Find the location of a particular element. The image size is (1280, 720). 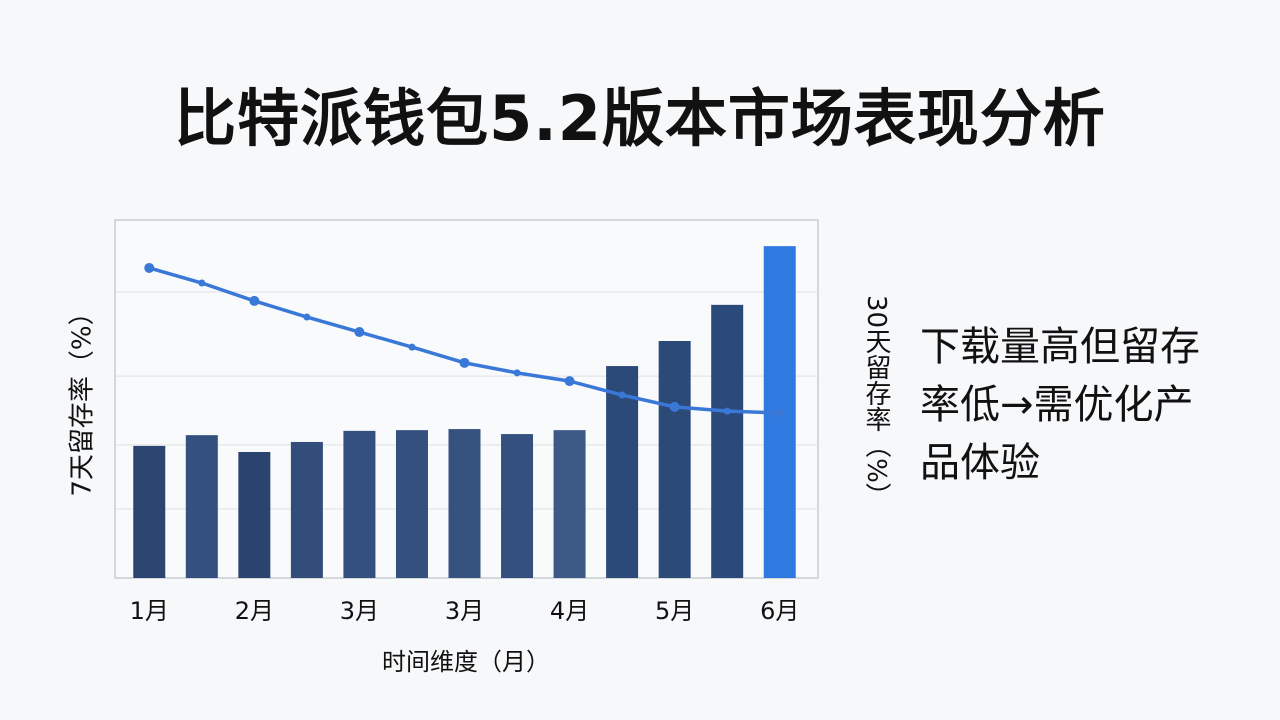

y2-axis-label: 30天留存率（%） is located at coordinates (876, 402).